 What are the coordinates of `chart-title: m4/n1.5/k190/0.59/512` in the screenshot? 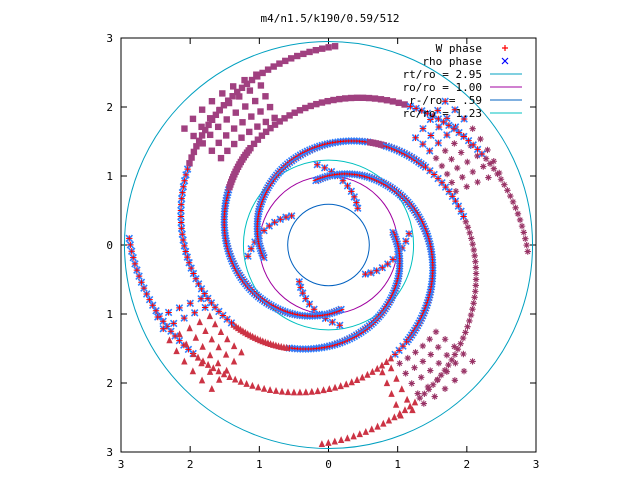 It's located at (329, 18).